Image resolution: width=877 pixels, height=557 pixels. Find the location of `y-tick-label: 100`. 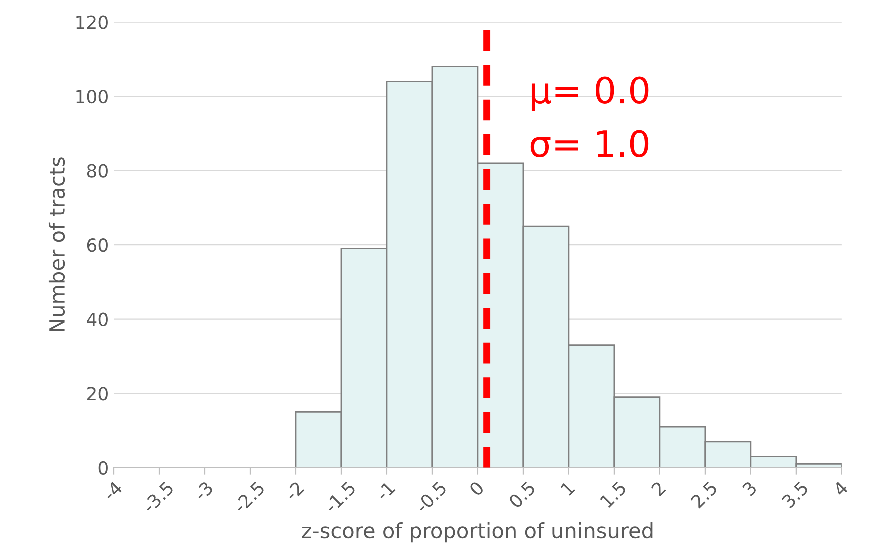

y-tick-label: 100 is located at coordinates (92, 97).